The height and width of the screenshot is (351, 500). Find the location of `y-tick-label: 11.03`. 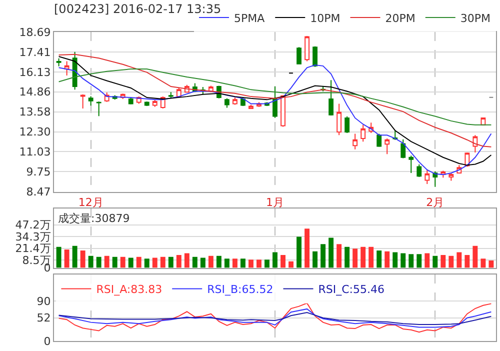

y-tick-label: 11.03 is located at coordinates (35, 152).